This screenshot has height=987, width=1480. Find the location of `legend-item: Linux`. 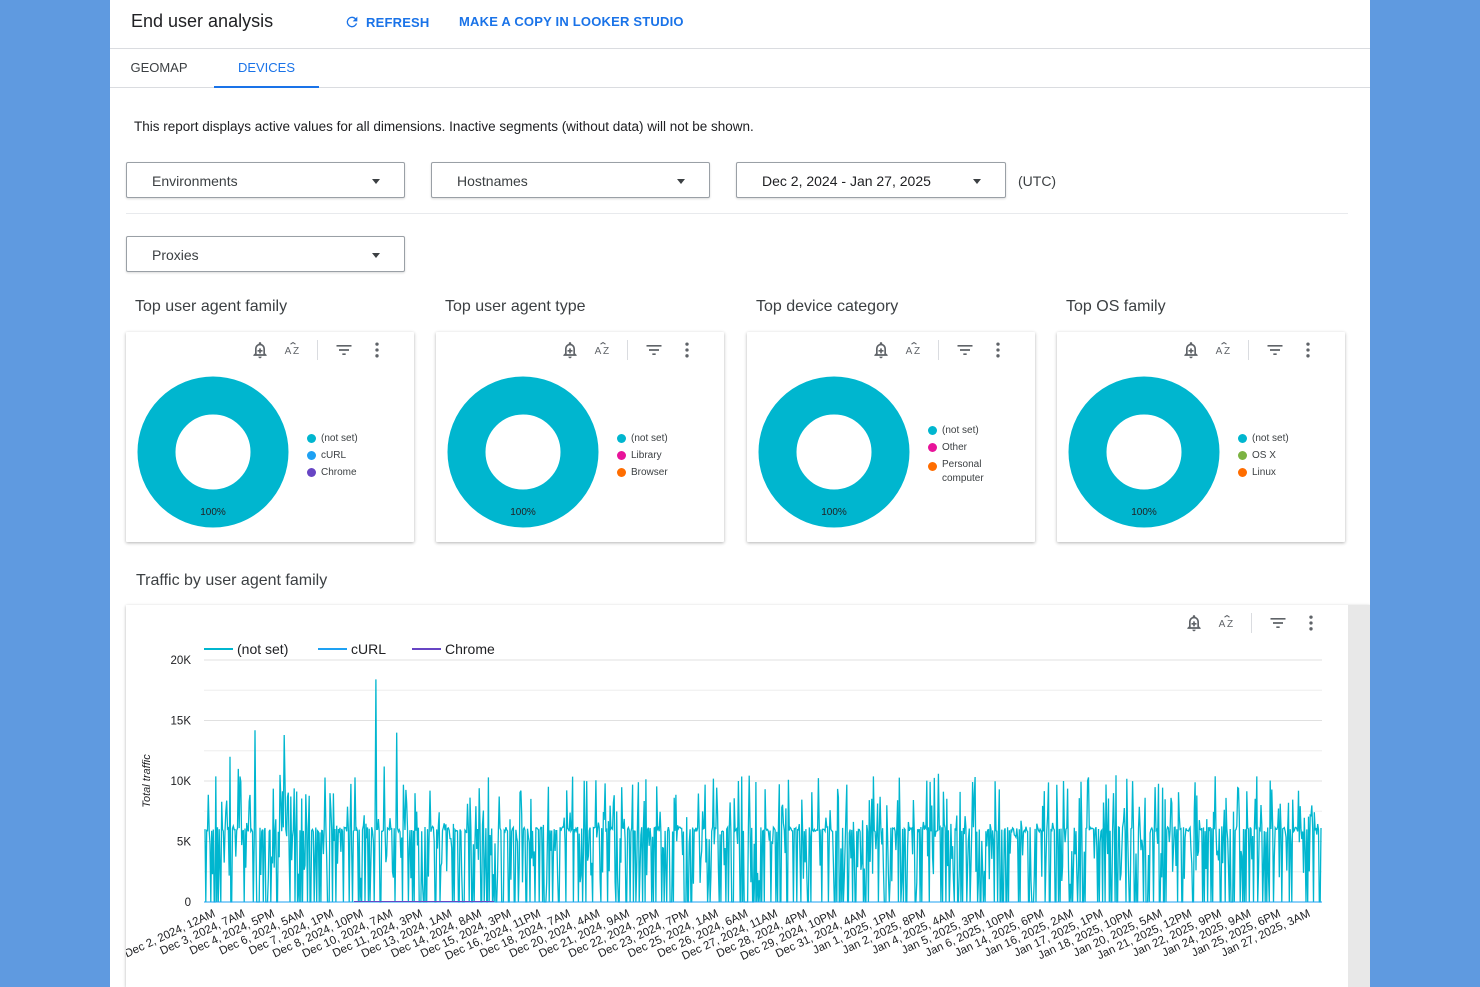

legend-item: Linux is located at coordinates (1263, 472).